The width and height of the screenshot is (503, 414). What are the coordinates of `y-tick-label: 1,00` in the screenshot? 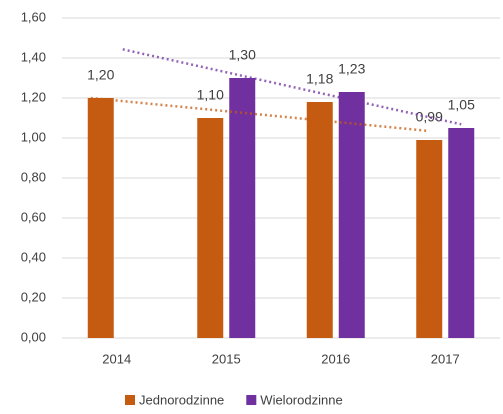 It's located at (33, 136).